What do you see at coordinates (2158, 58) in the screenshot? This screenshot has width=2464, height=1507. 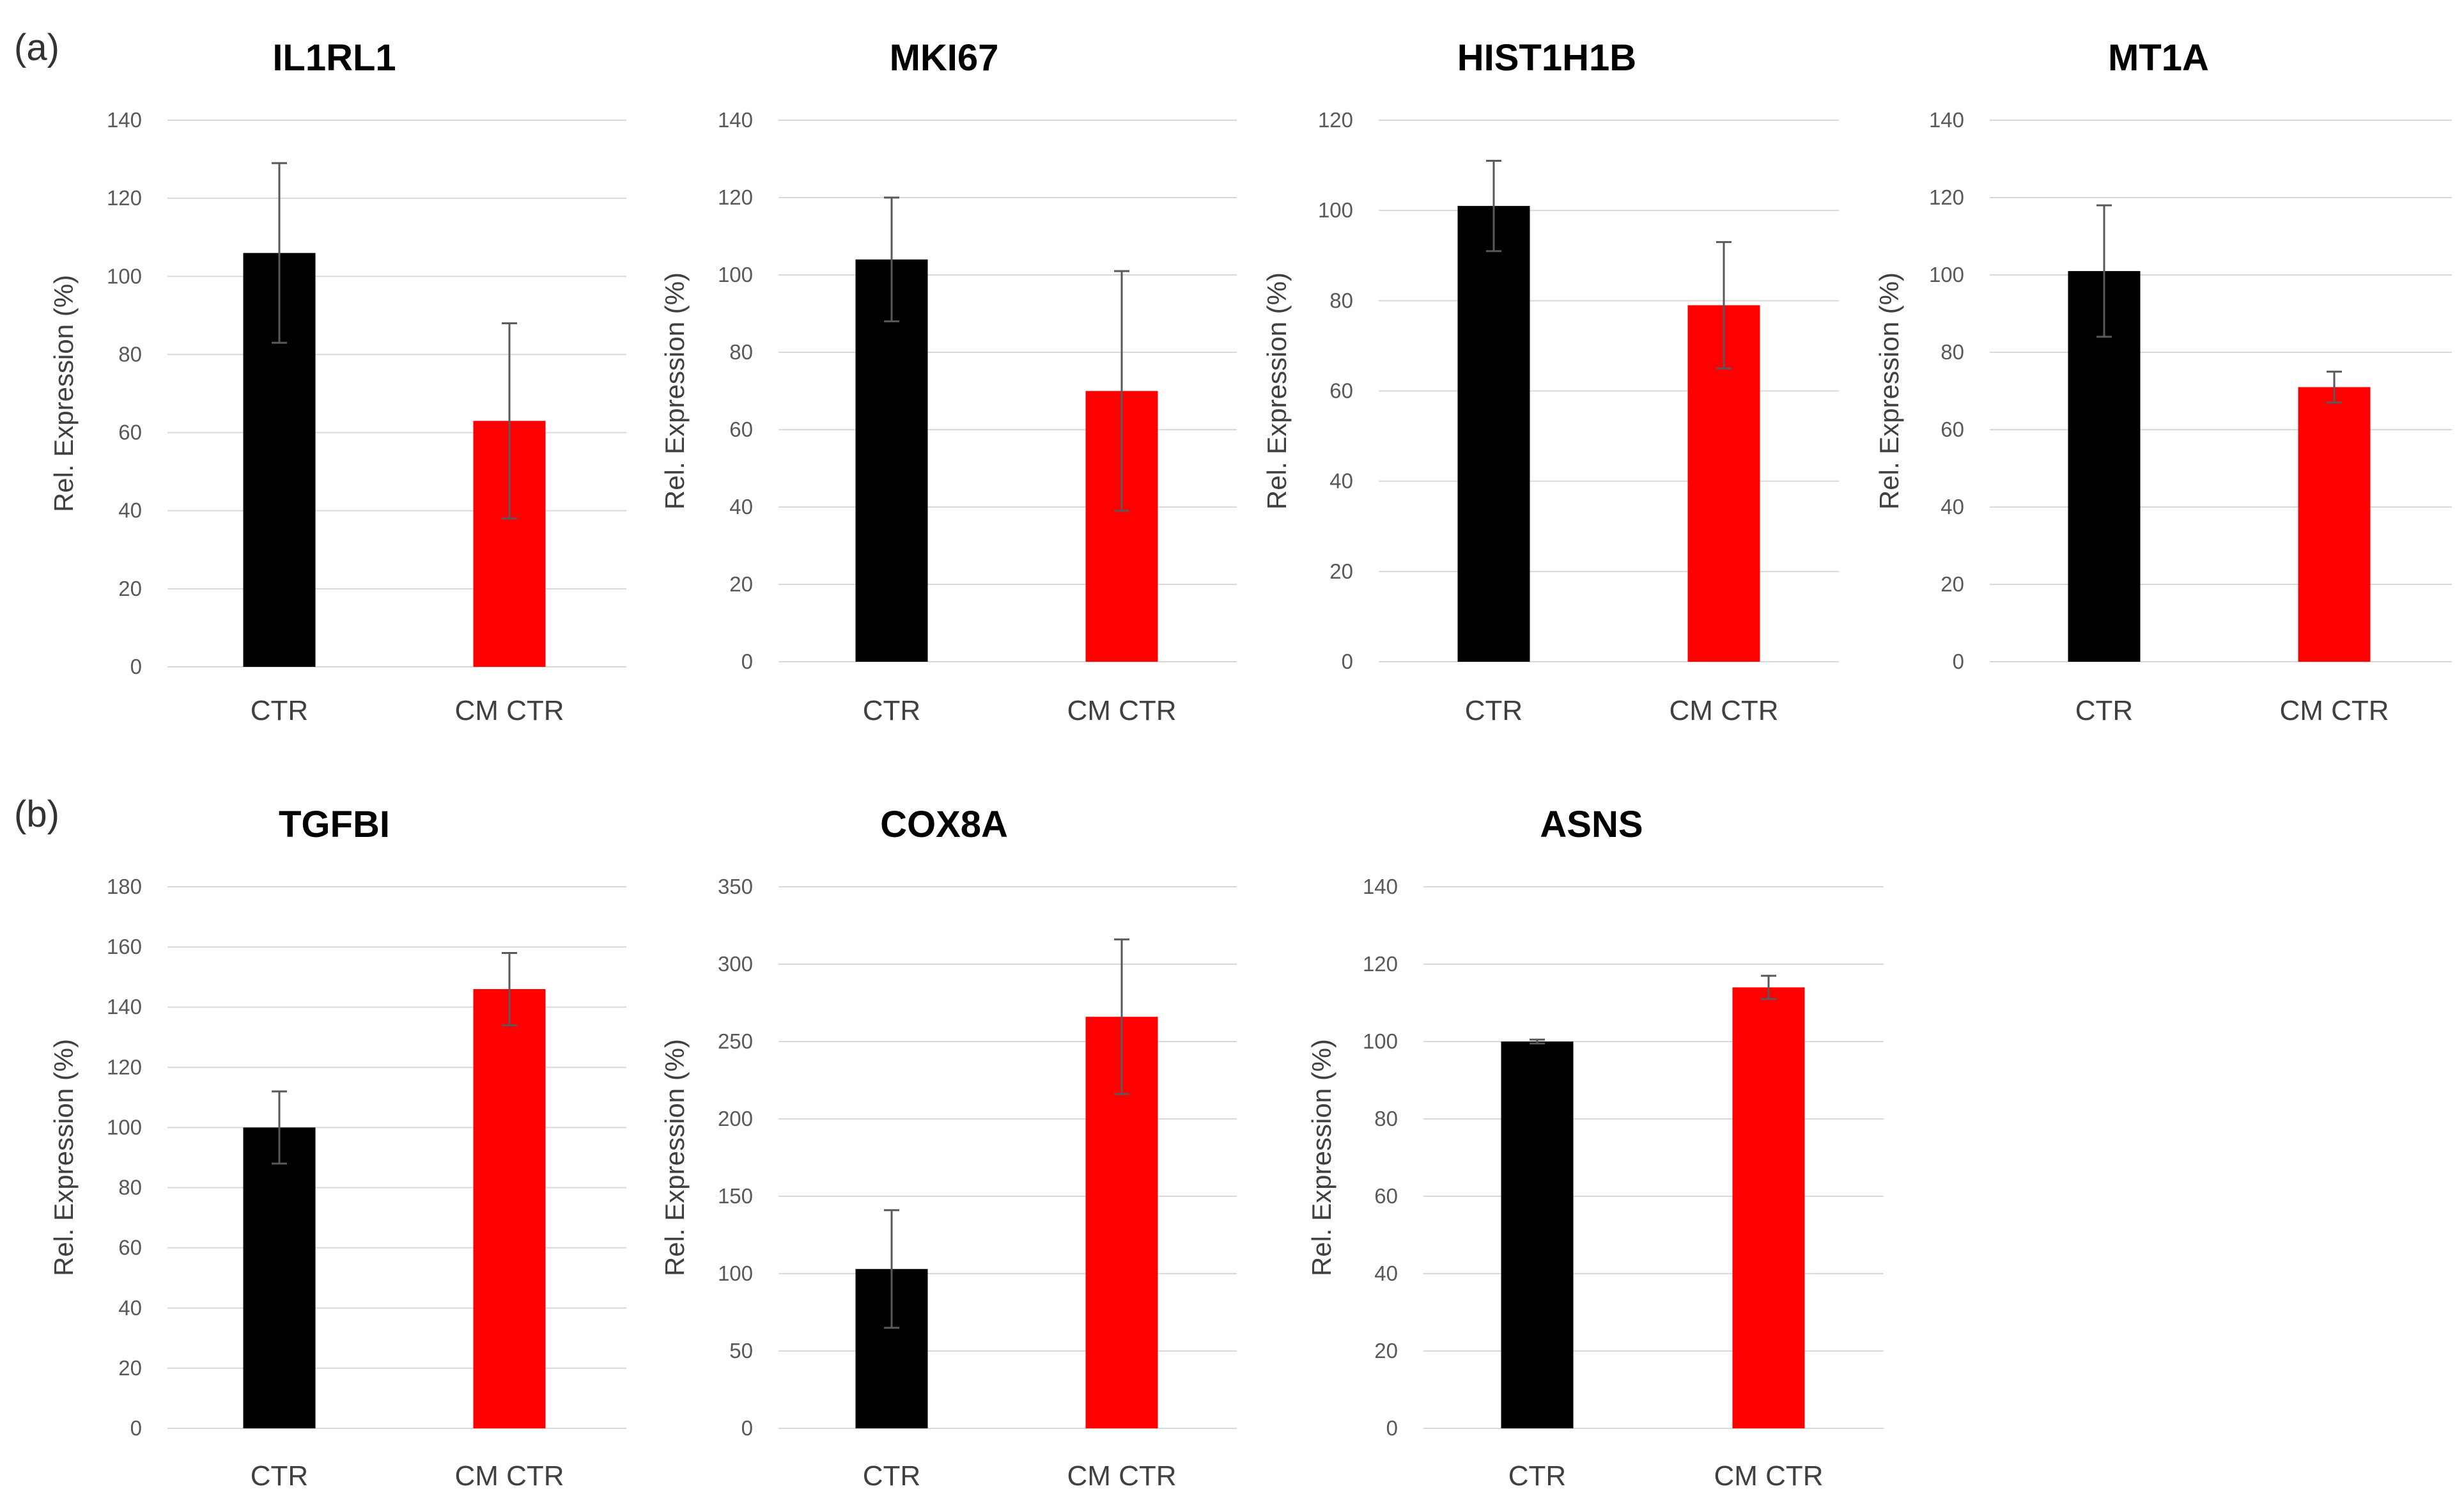 I see `chart-title: MT1A` at bounding box center [2158, 58].